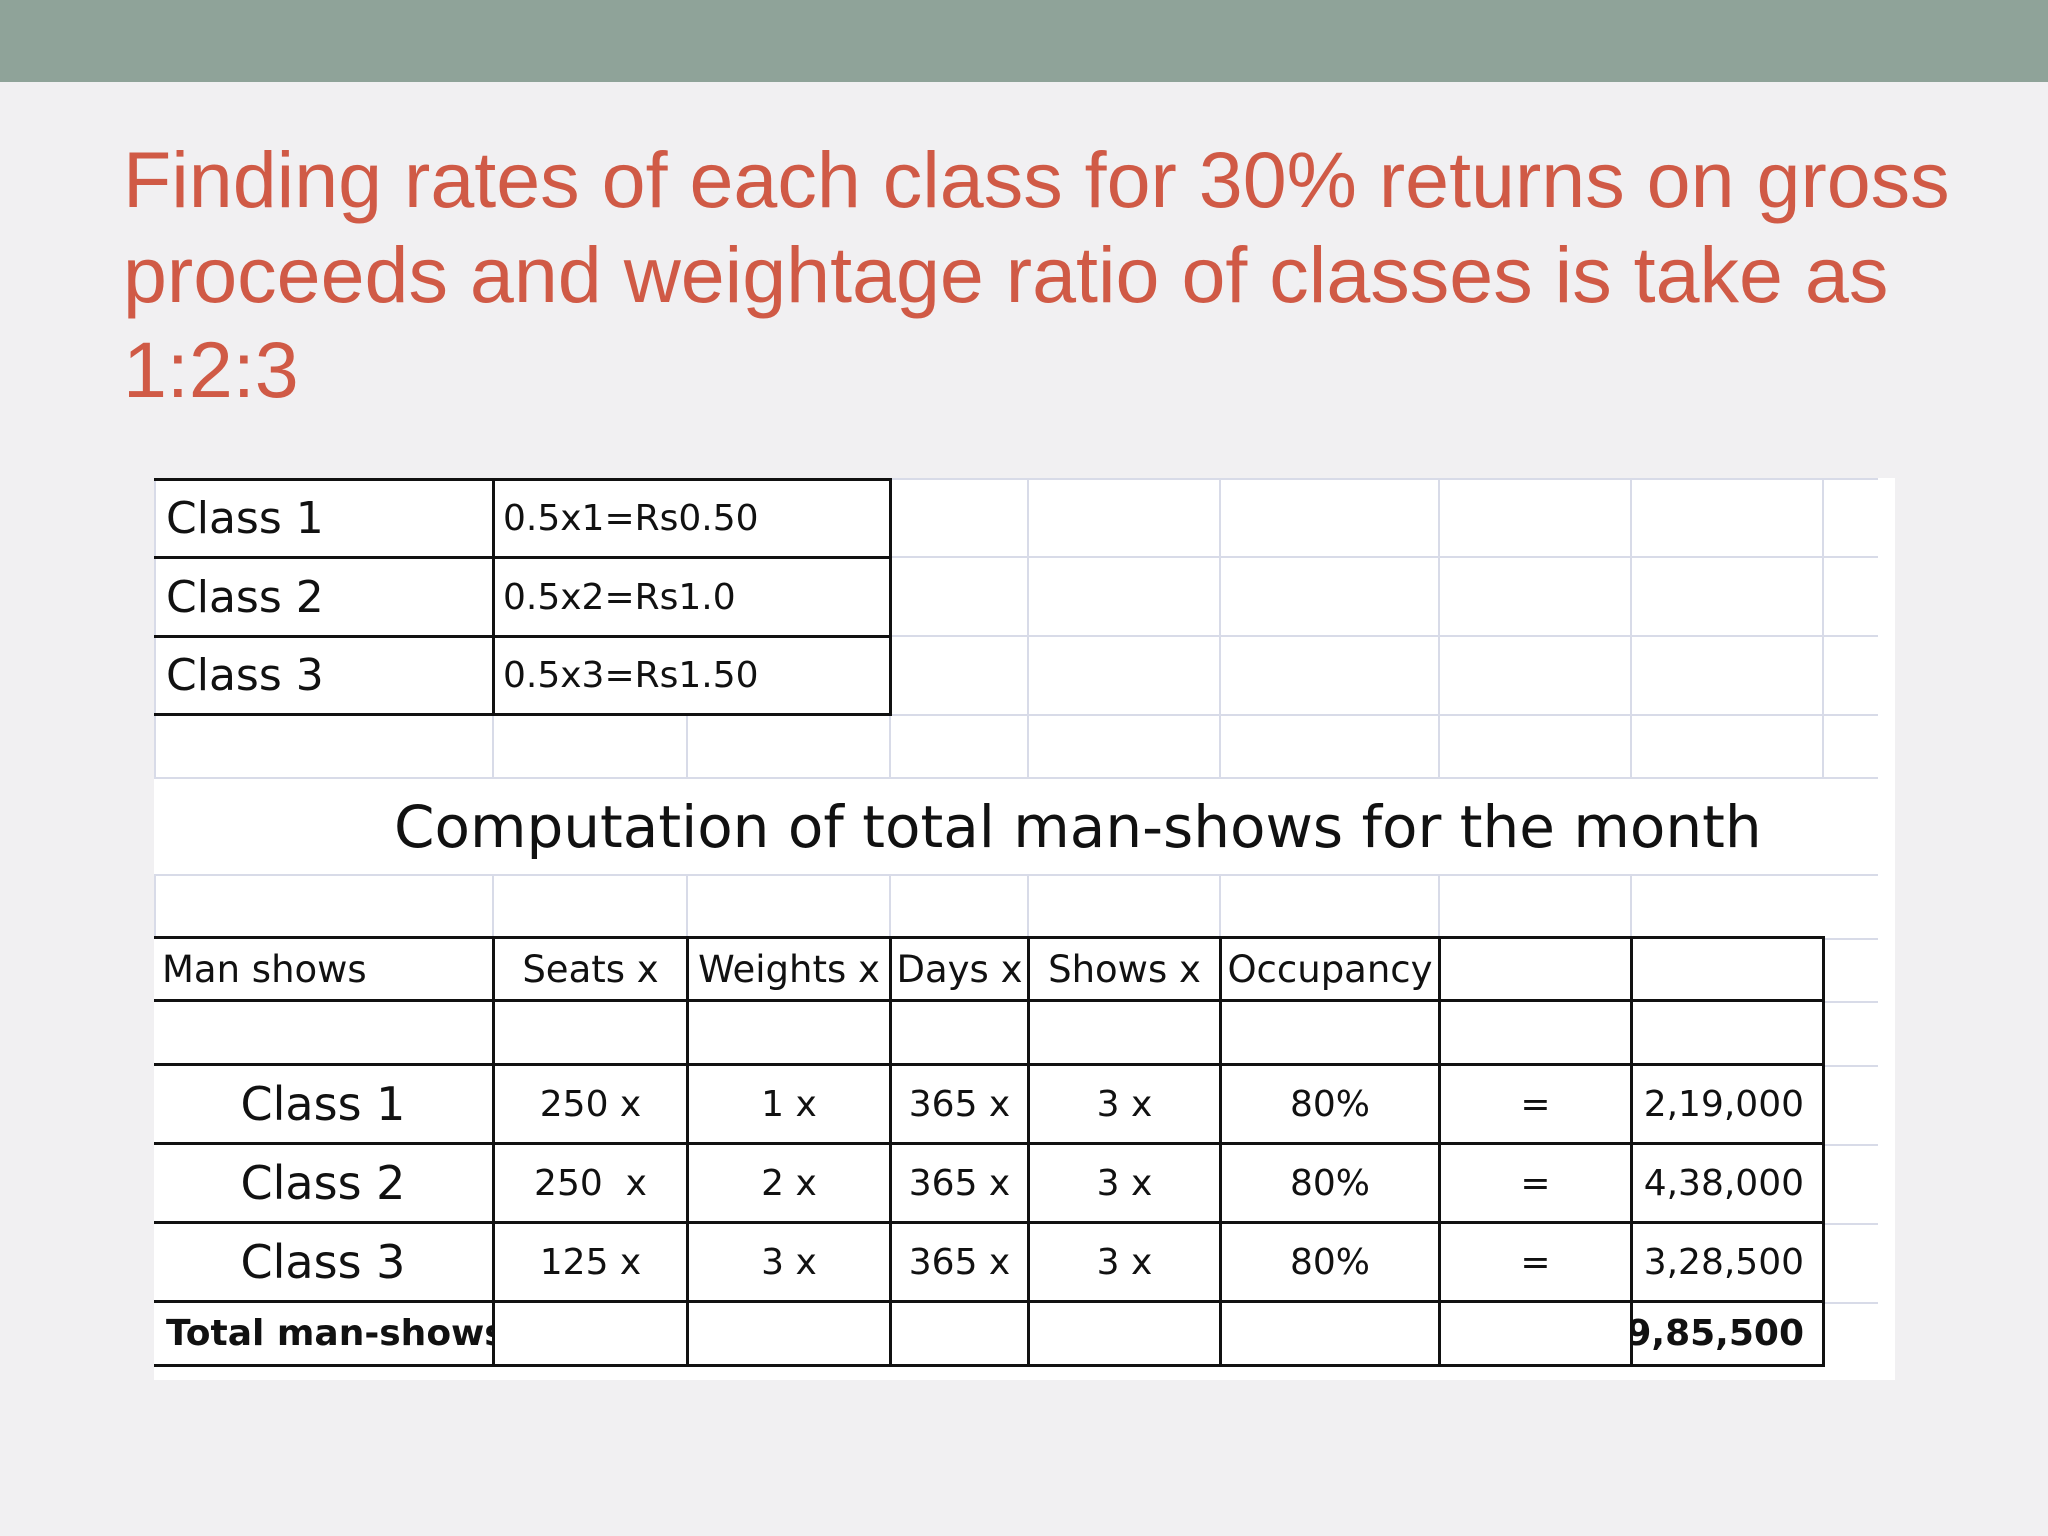  Describe the element at coordinates (619, 597) in the screenshot. I see `rate-class-value: 0.5x2=Rs1.0` at that location.